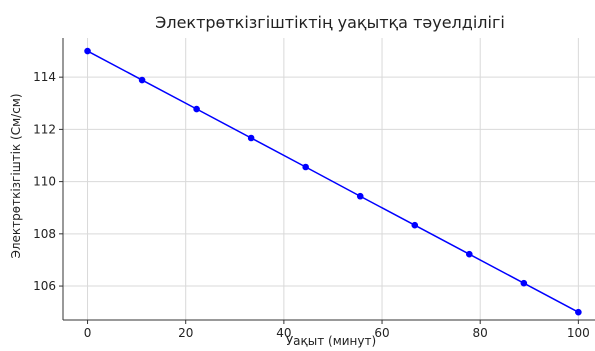 The width and height of the screenshot is (595, 351). Describe the element at coordinates (44, 129) in the screenshot. I see `y-tick-label: 112` at that location.